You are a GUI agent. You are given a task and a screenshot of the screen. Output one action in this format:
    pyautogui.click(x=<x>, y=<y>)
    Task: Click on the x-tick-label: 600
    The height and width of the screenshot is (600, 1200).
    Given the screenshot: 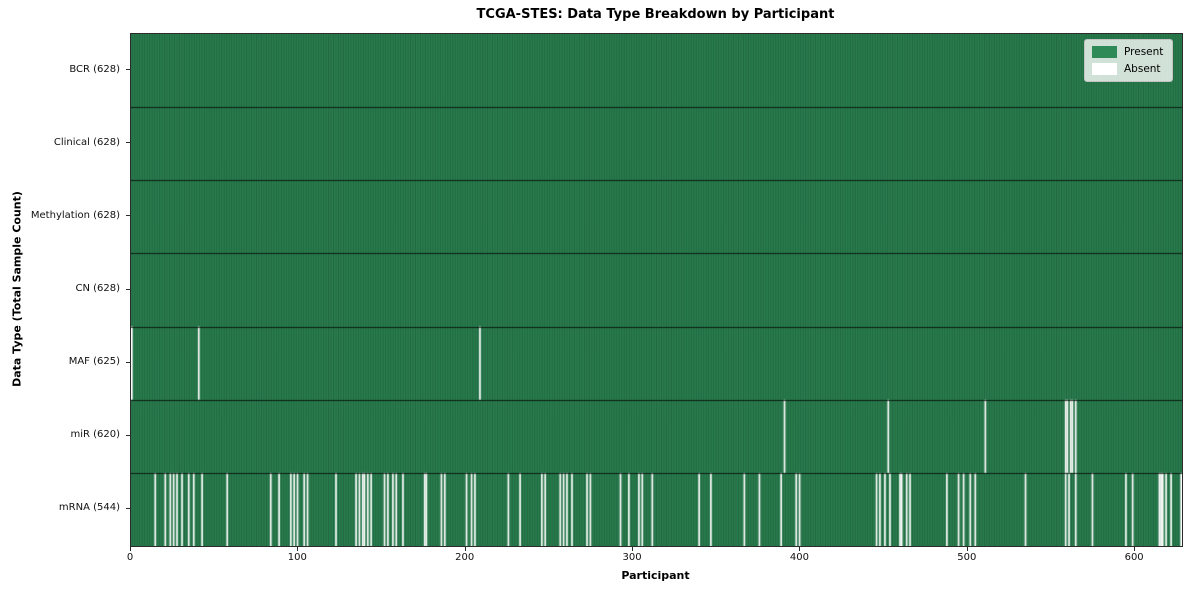 What is the action you would take?
    pyautogui.click(x=1134, y=557)
    